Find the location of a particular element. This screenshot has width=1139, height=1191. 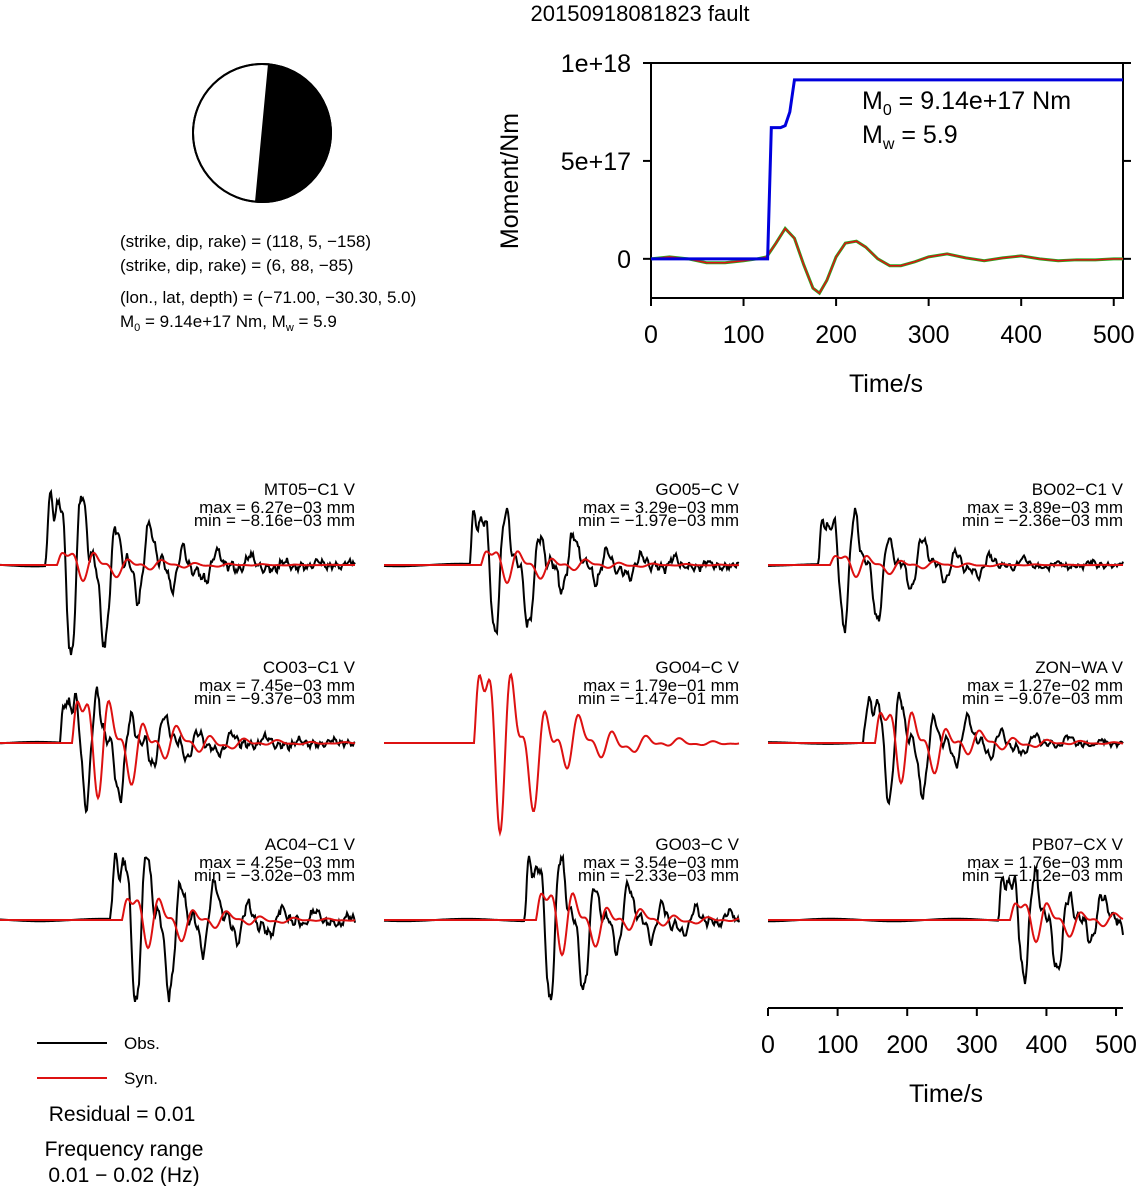

station-min: min = −1.97e−03 mm is located at coordinates (658, 520).